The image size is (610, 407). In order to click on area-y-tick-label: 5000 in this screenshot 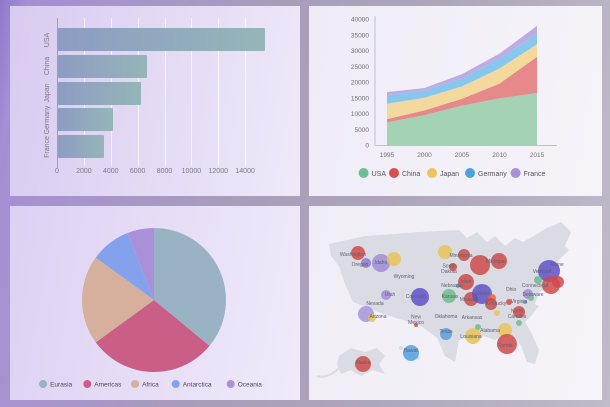, I will do `click(362, 130)`.